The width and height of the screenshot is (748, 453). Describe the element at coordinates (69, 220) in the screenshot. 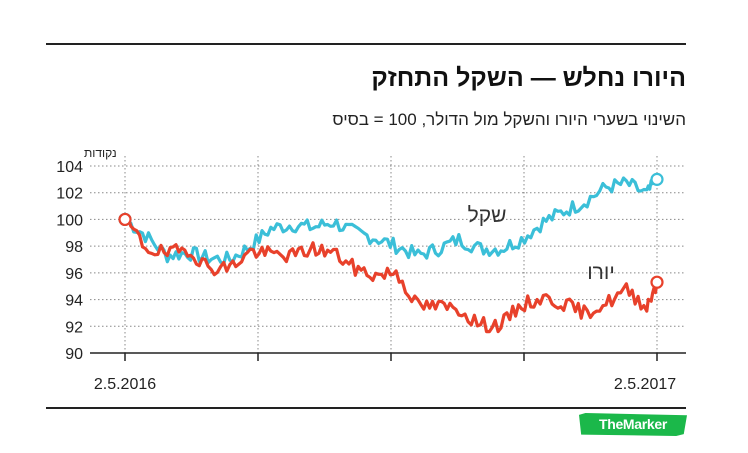

I see `y-tick-label: 100` at that location.